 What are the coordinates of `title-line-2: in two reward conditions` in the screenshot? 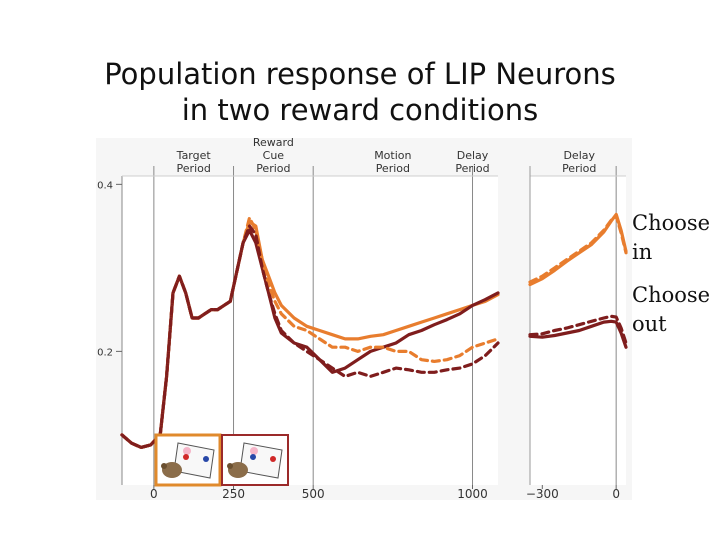 It's located at (360, 110).